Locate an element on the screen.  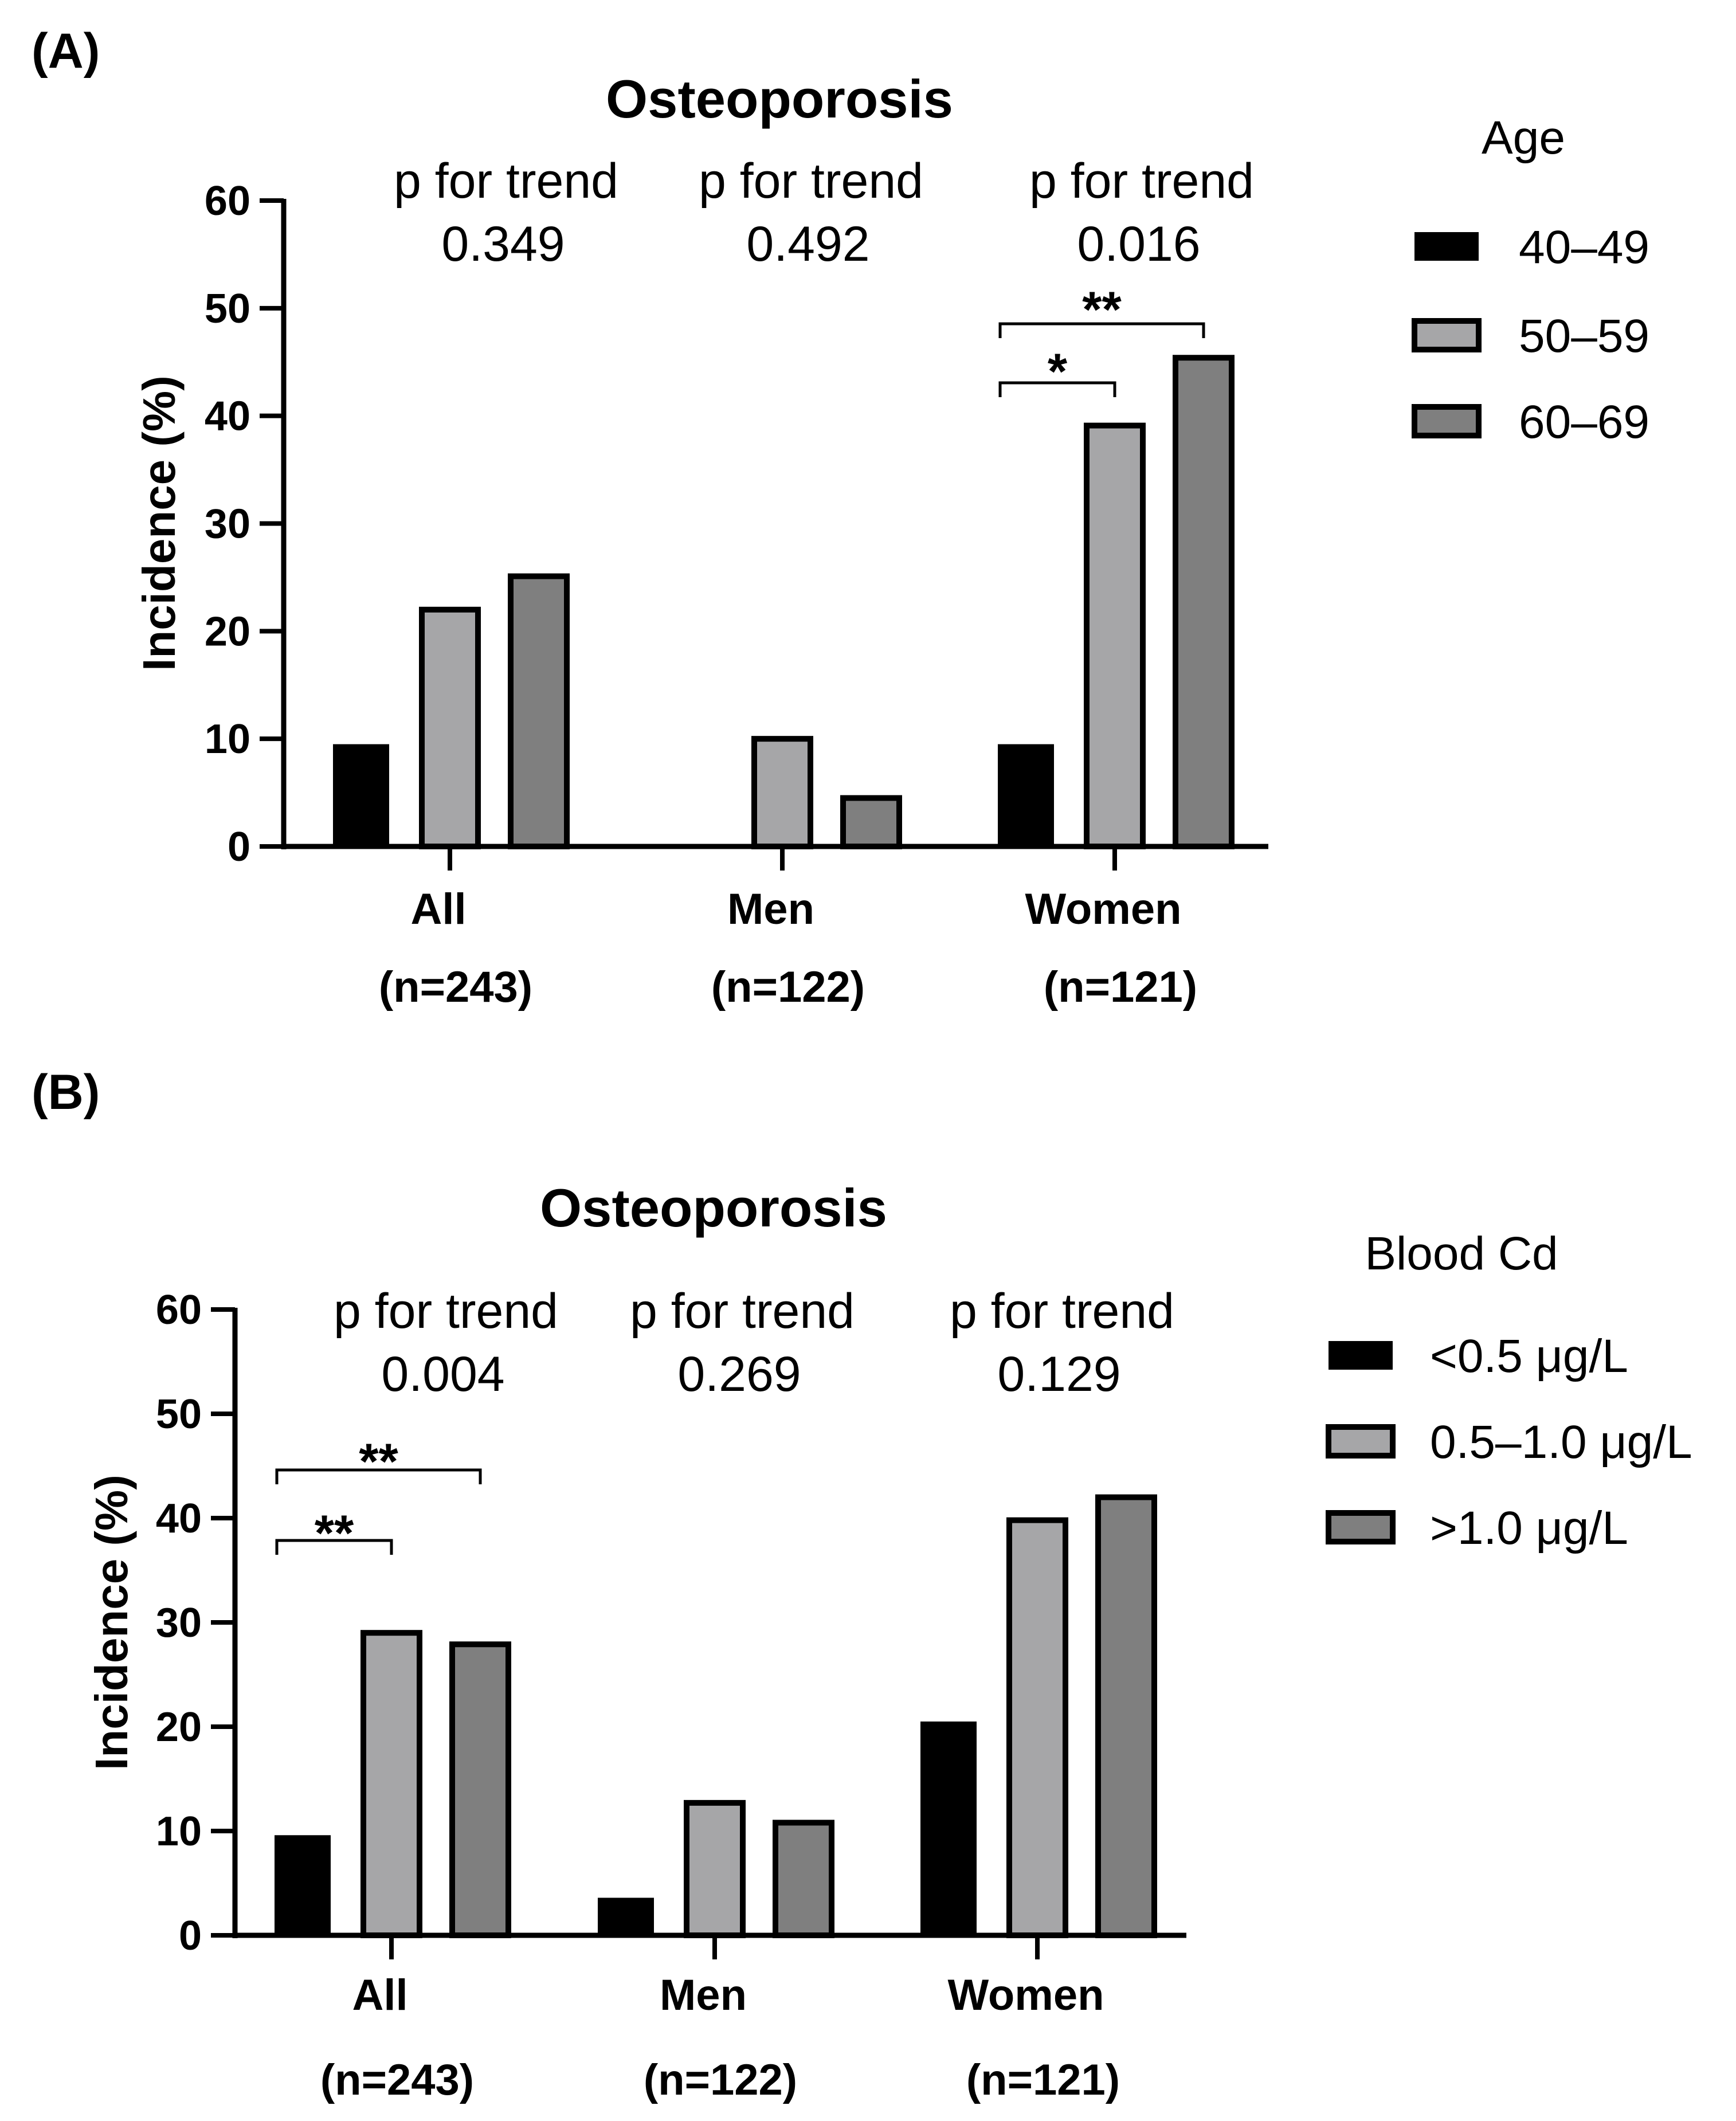
trend-p-value: 0.492 is located at coordinates (807, 245).